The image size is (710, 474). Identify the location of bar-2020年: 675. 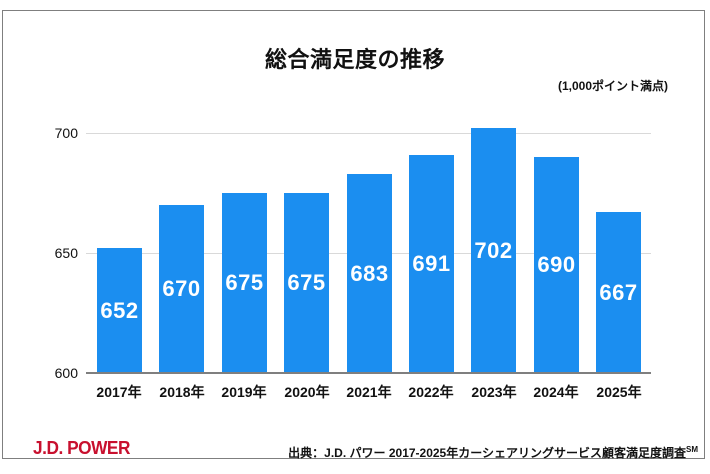
(306, 283).